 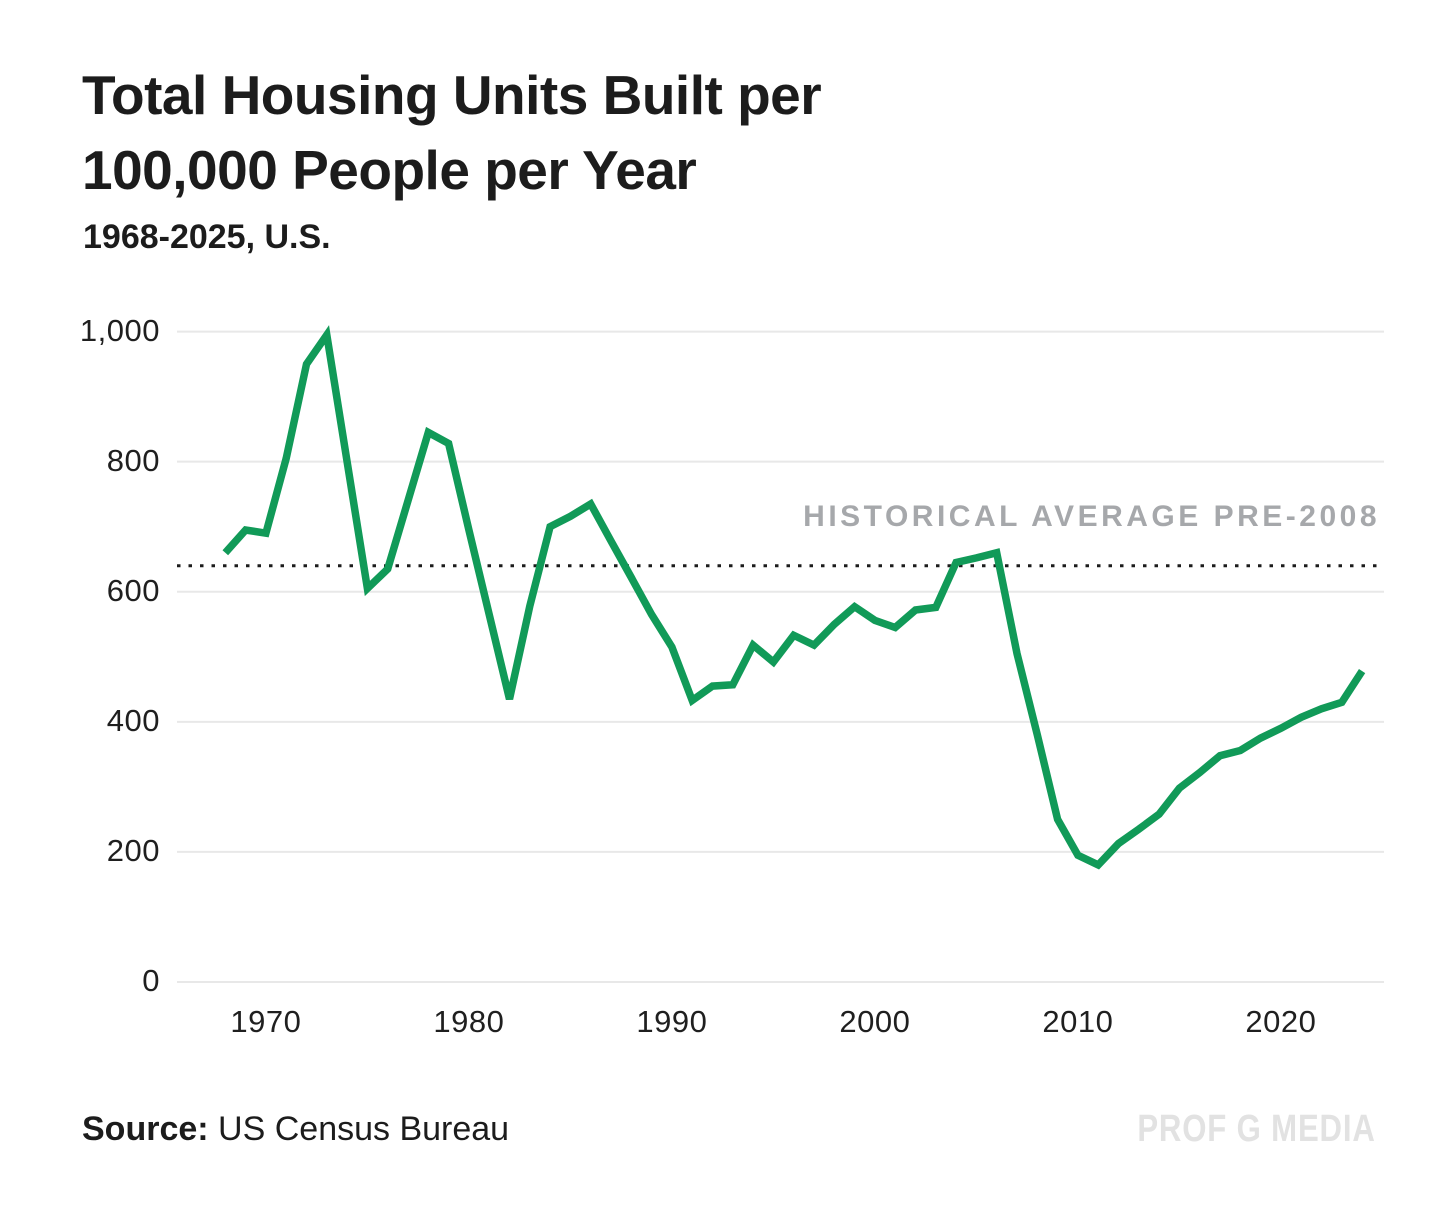 What do you see at coordinates (1256, 1129) in the screenshot?
I see `watermark-prof-g-media: PROF G MEDIA` at bounding box center [1256, 1129].